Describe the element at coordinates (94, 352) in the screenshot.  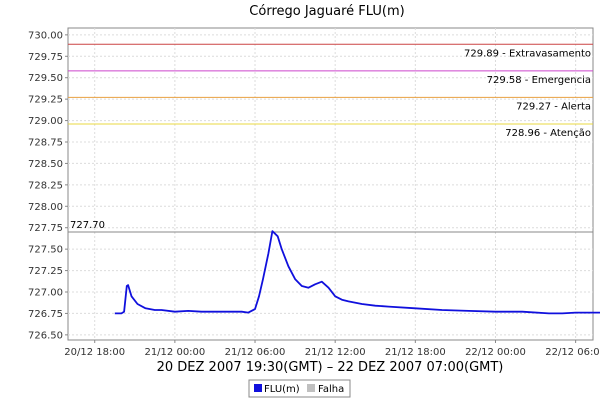
I see `x-tick-label: 20/12 18:00` at that location.